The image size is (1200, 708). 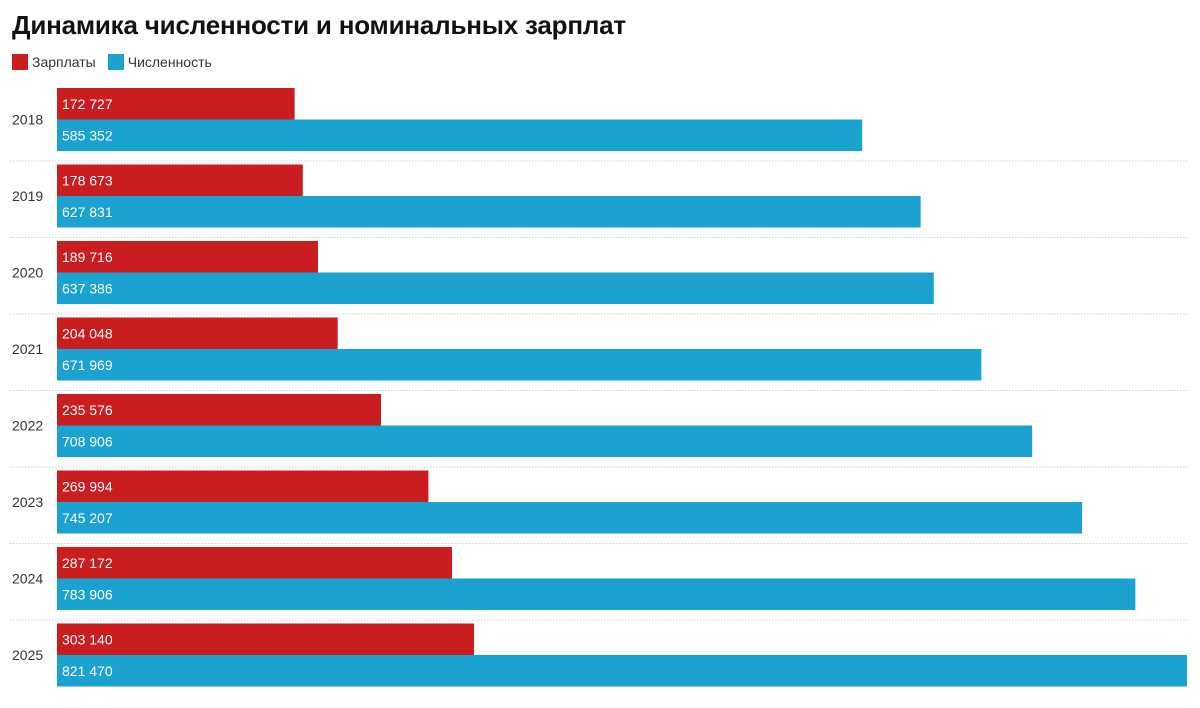 I want to click on data-label: 671 969, so click(x=87, y=365).